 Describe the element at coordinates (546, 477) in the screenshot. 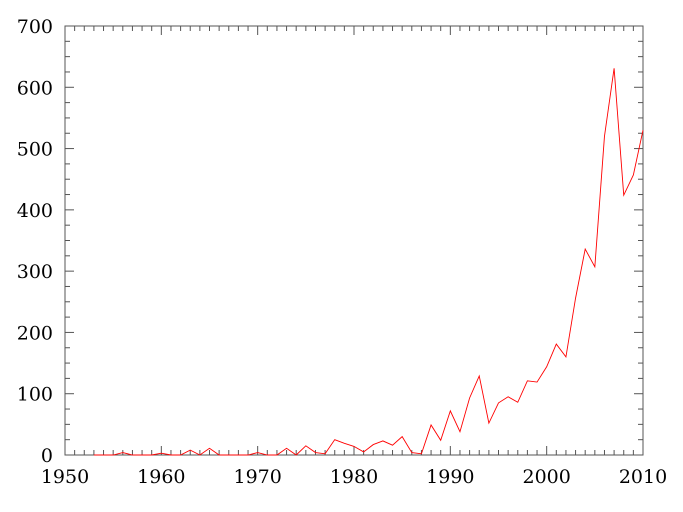

I see `x-tick-label: 2000` at that location.